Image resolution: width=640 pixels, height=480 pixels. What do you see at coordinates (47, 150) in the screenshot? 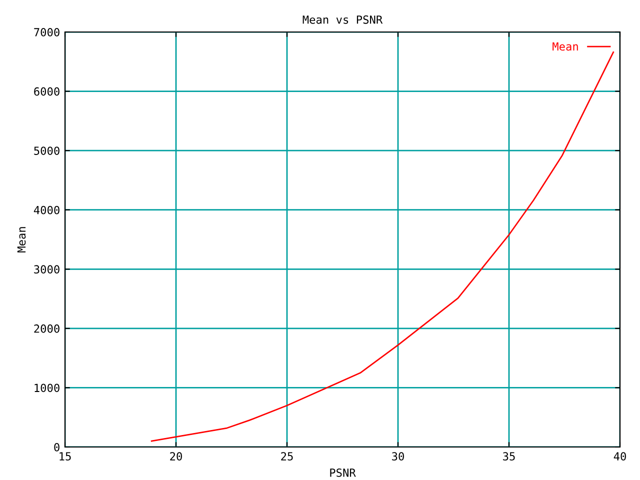
I see `y-tick-label: 5000` at bounding box center [47, 150].